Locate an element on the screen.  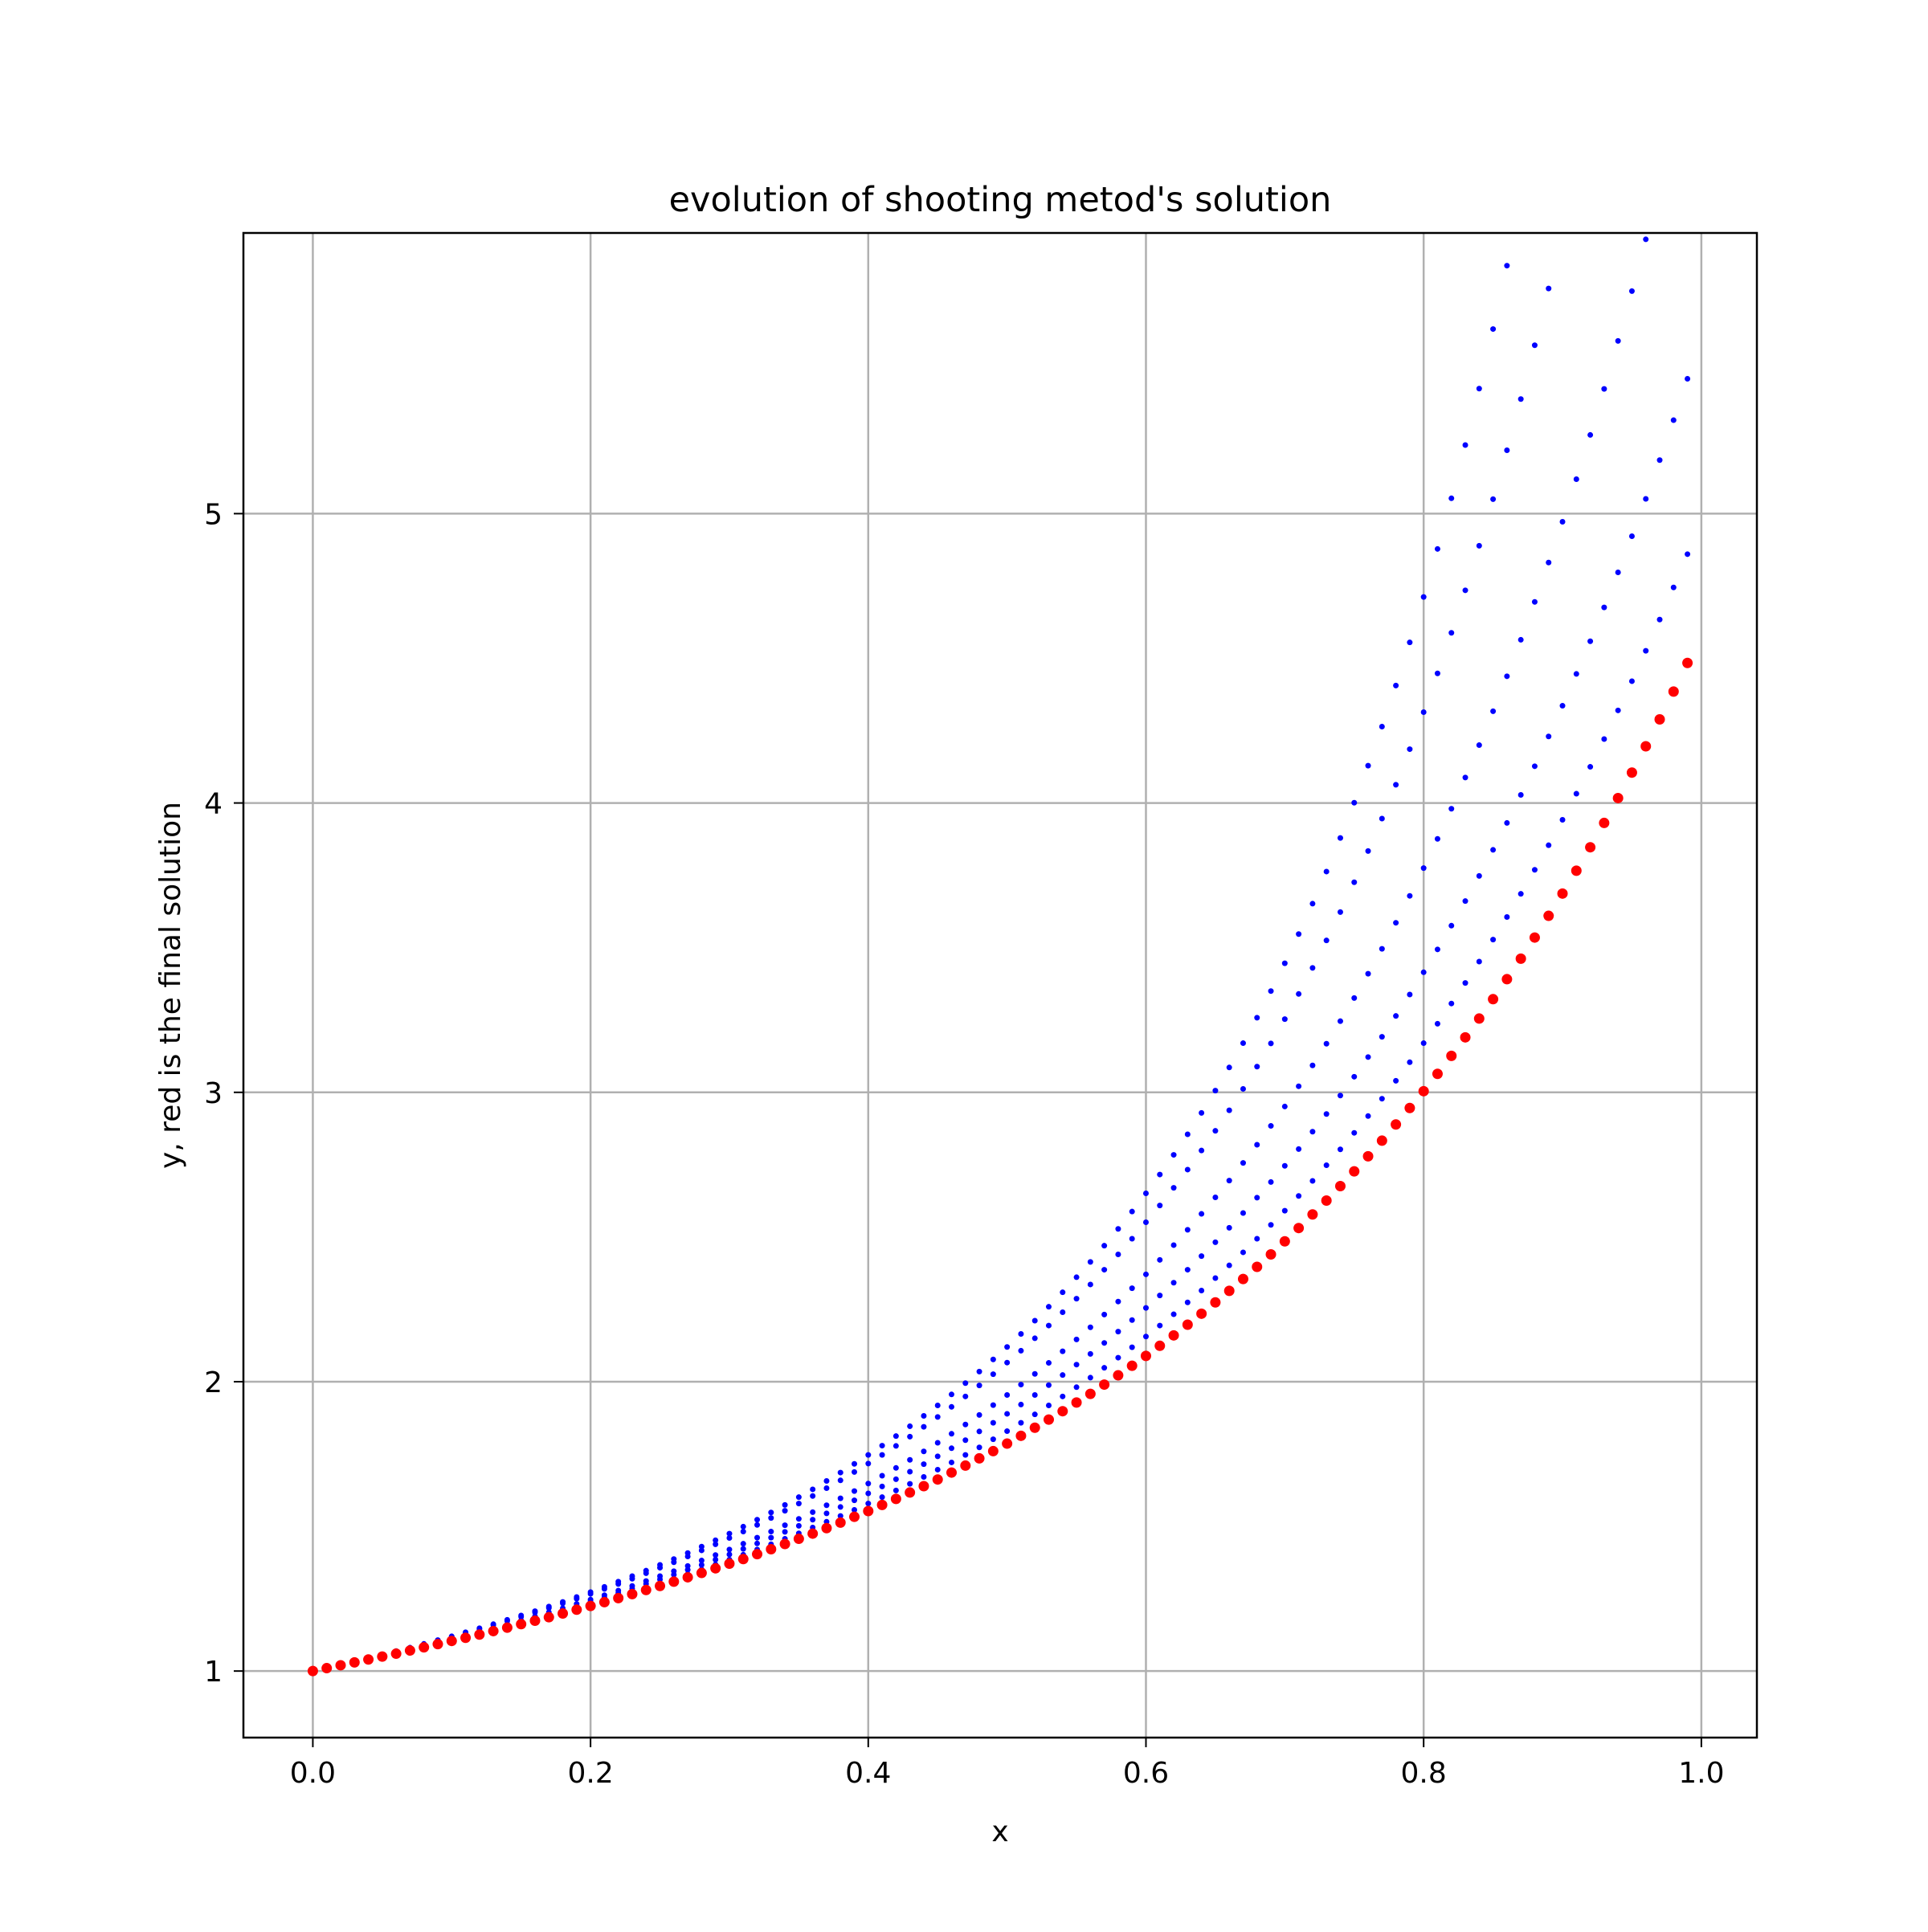
x-tick-label: 1.0 is located at coordinates (1701, 1774).